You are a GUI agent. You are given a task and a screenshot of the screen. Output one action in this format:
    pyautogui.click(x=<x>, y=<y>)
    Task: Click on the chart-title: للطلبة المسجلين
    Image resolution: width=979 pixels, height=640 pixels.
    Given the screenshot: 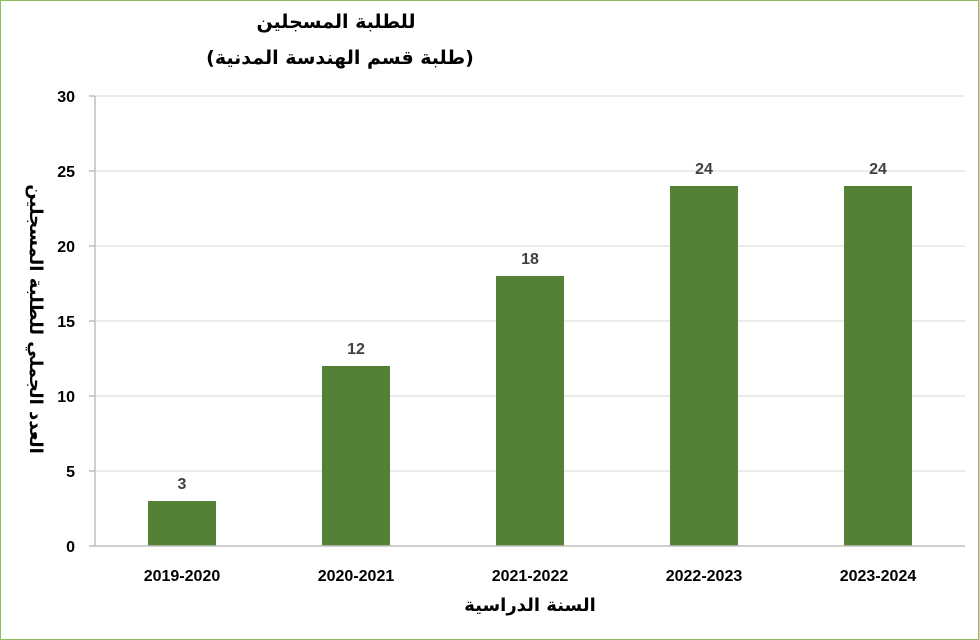 What is the action you would take?
    pyautogui.click(x=335, y=22)
    